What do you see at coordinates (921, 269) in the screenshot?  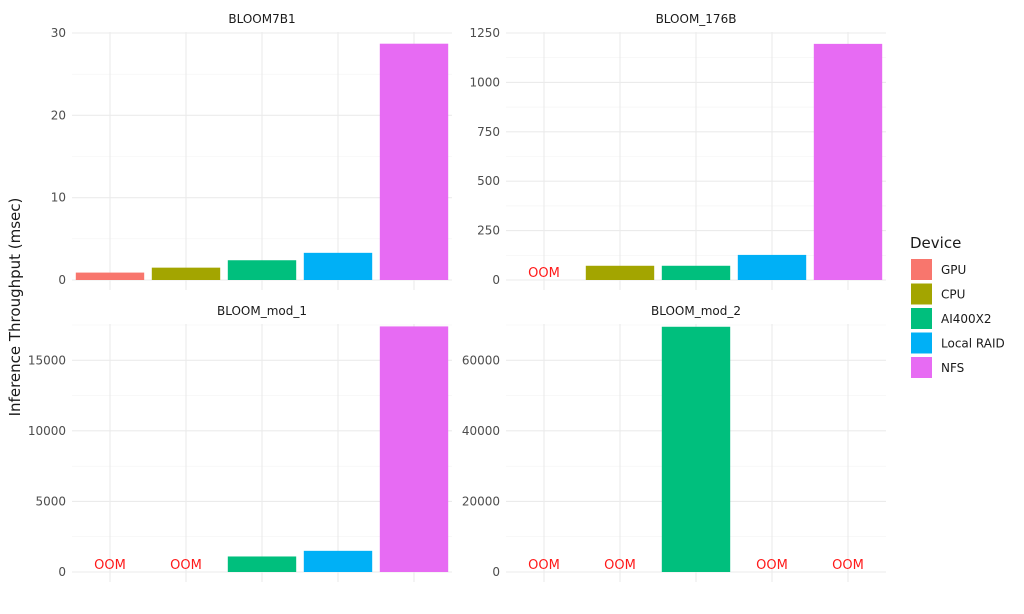 I see `legend-swatch-gpu` at bounding box center [921, 269].